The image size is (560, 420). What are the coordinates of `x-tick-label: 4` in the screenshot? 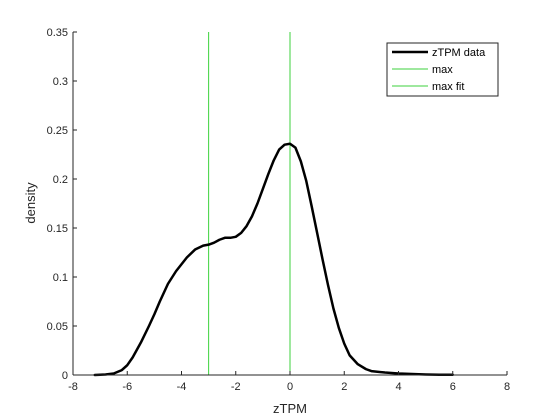 It's located at (398, 387).